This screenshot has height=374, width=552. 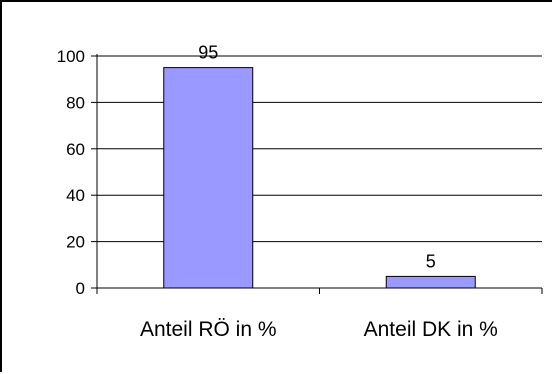 I want to click on y-tick-label: 20, so click(x=75, y=242).